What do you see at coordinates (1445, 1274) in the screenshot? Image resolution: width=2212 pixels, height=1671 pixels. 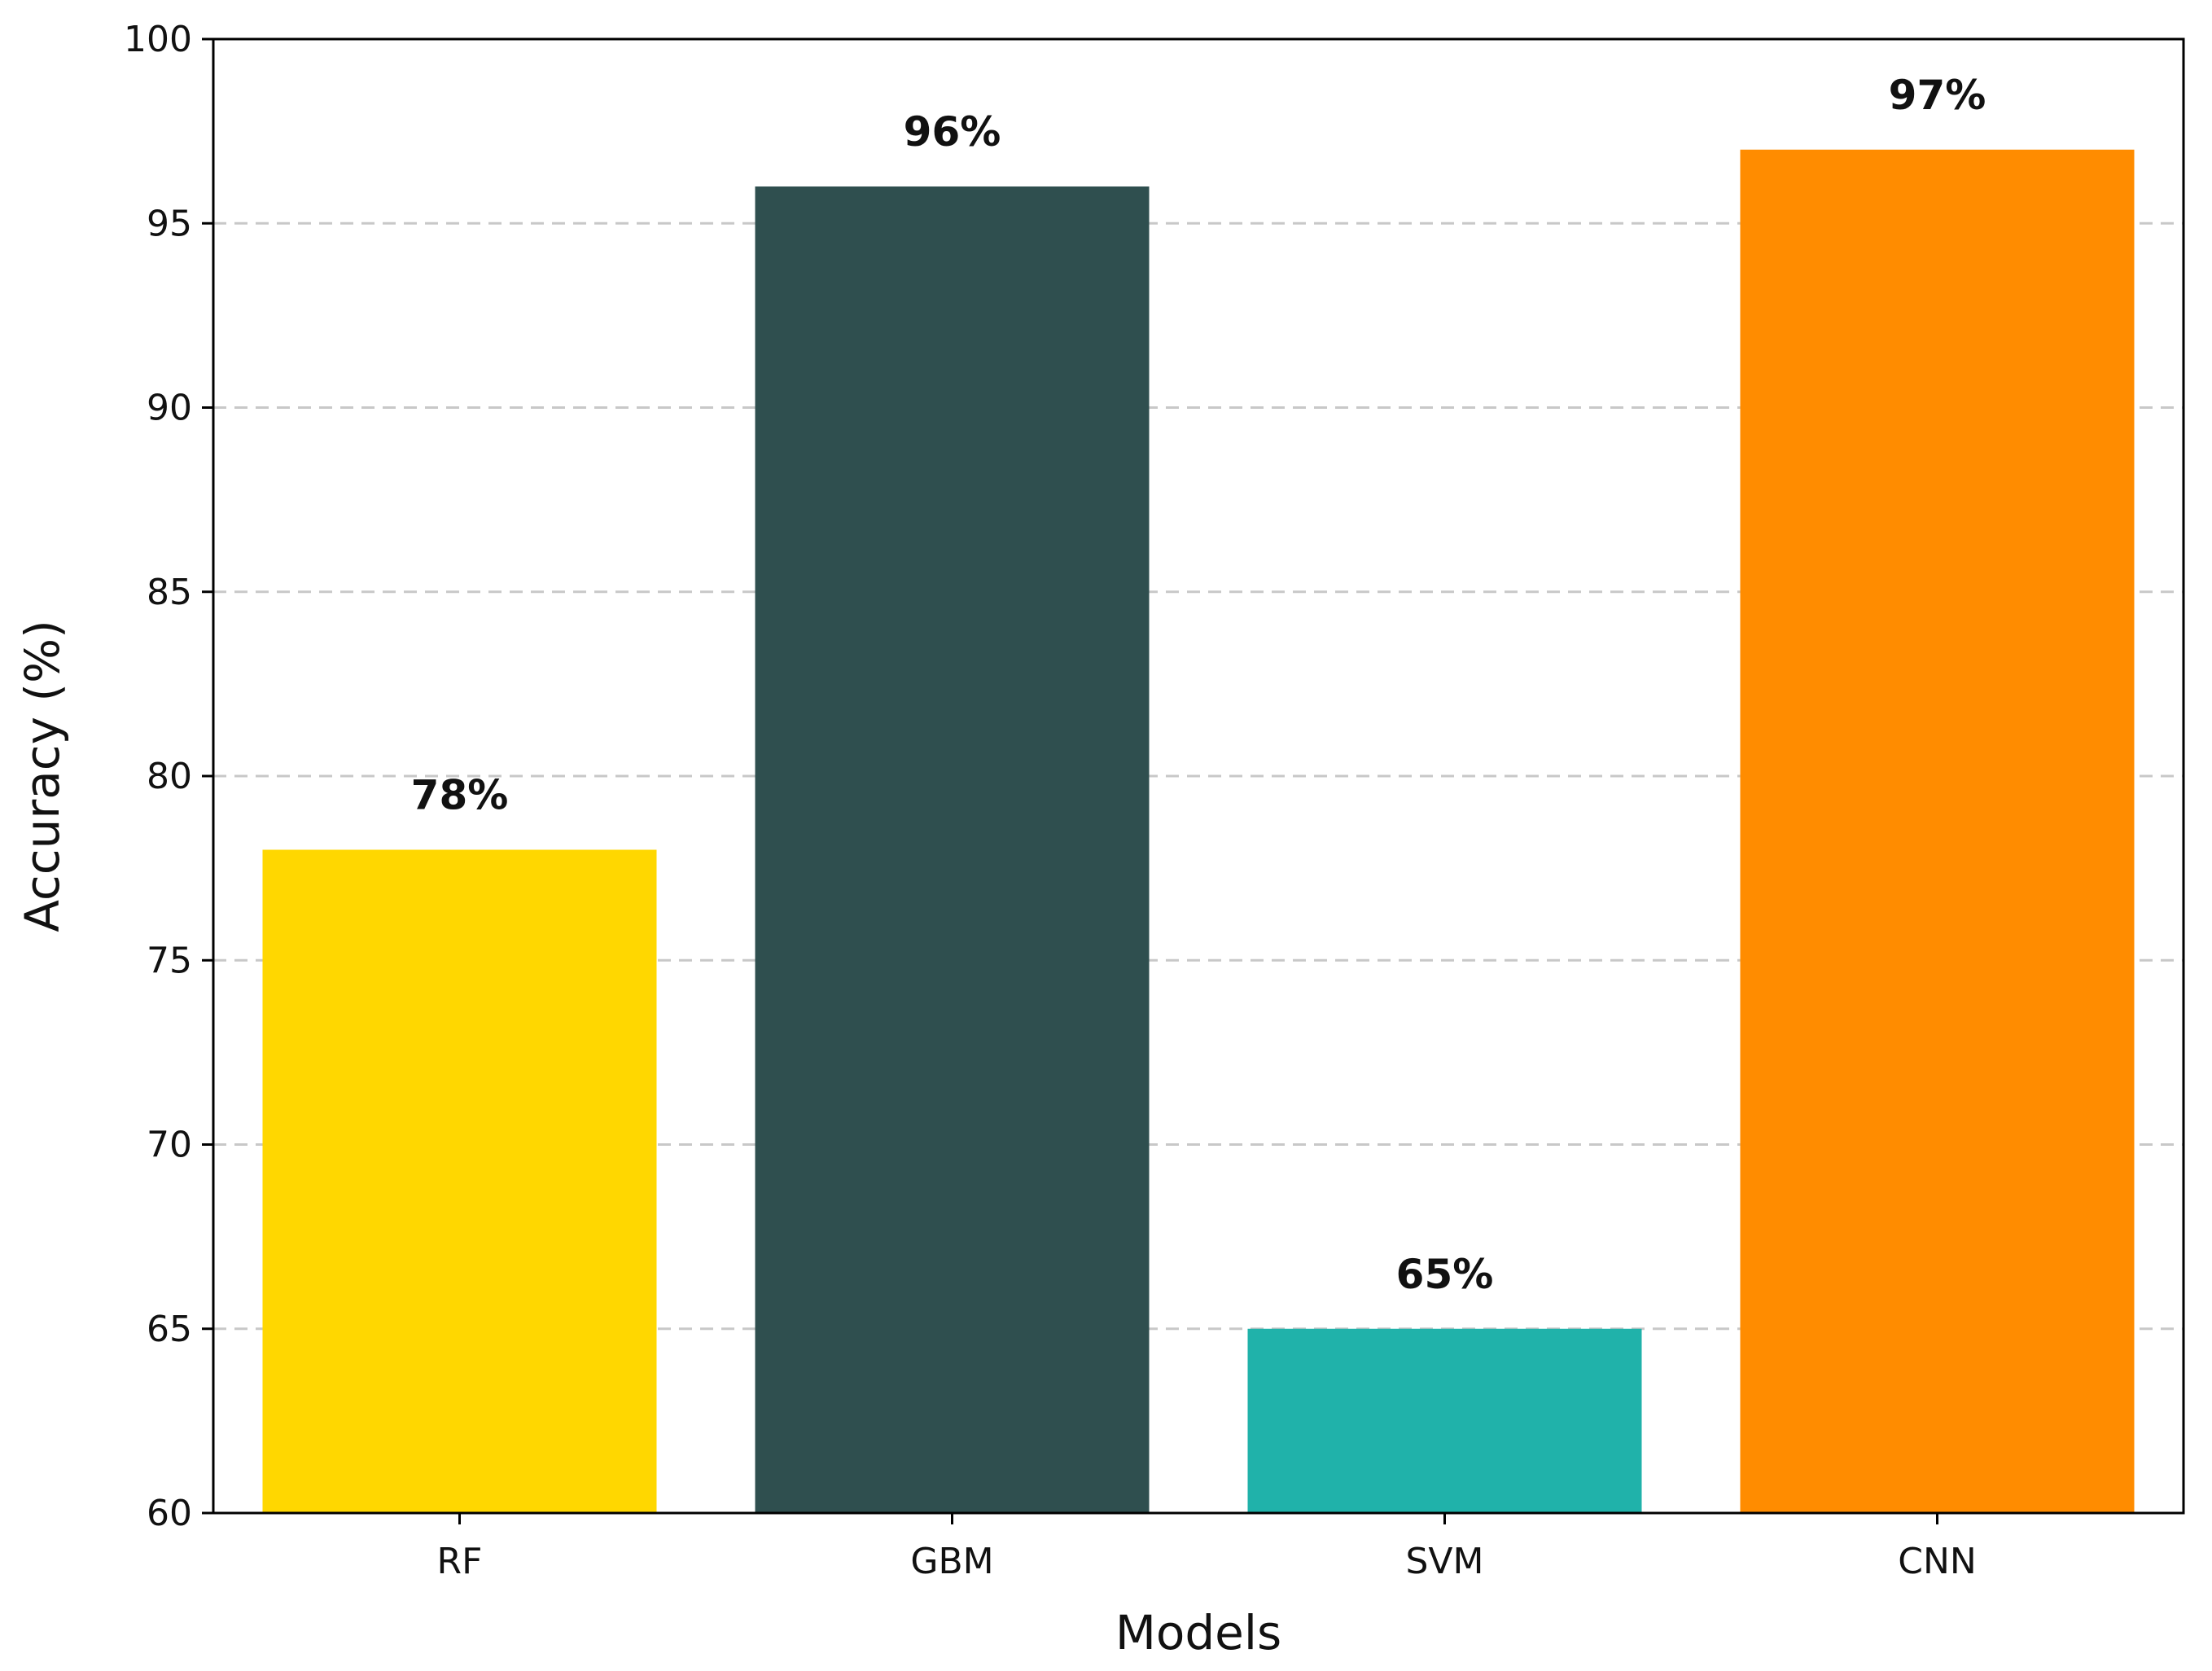 I see `data-label-svm: 65%` at bounding box center [1445, 1274].